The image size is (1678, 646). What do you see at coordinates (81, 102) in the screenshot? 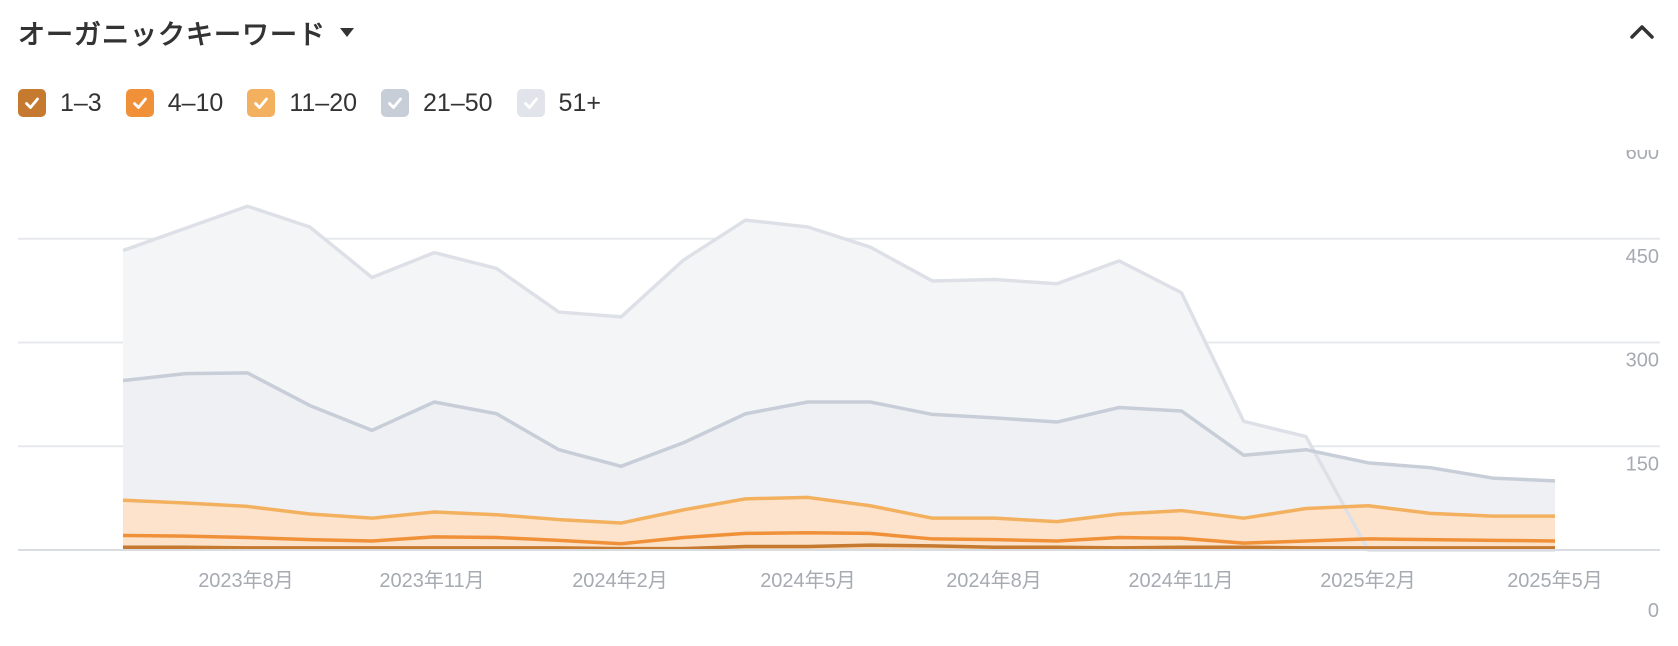
I see `legend-label: 1–3` at bounding box center [81, 102].